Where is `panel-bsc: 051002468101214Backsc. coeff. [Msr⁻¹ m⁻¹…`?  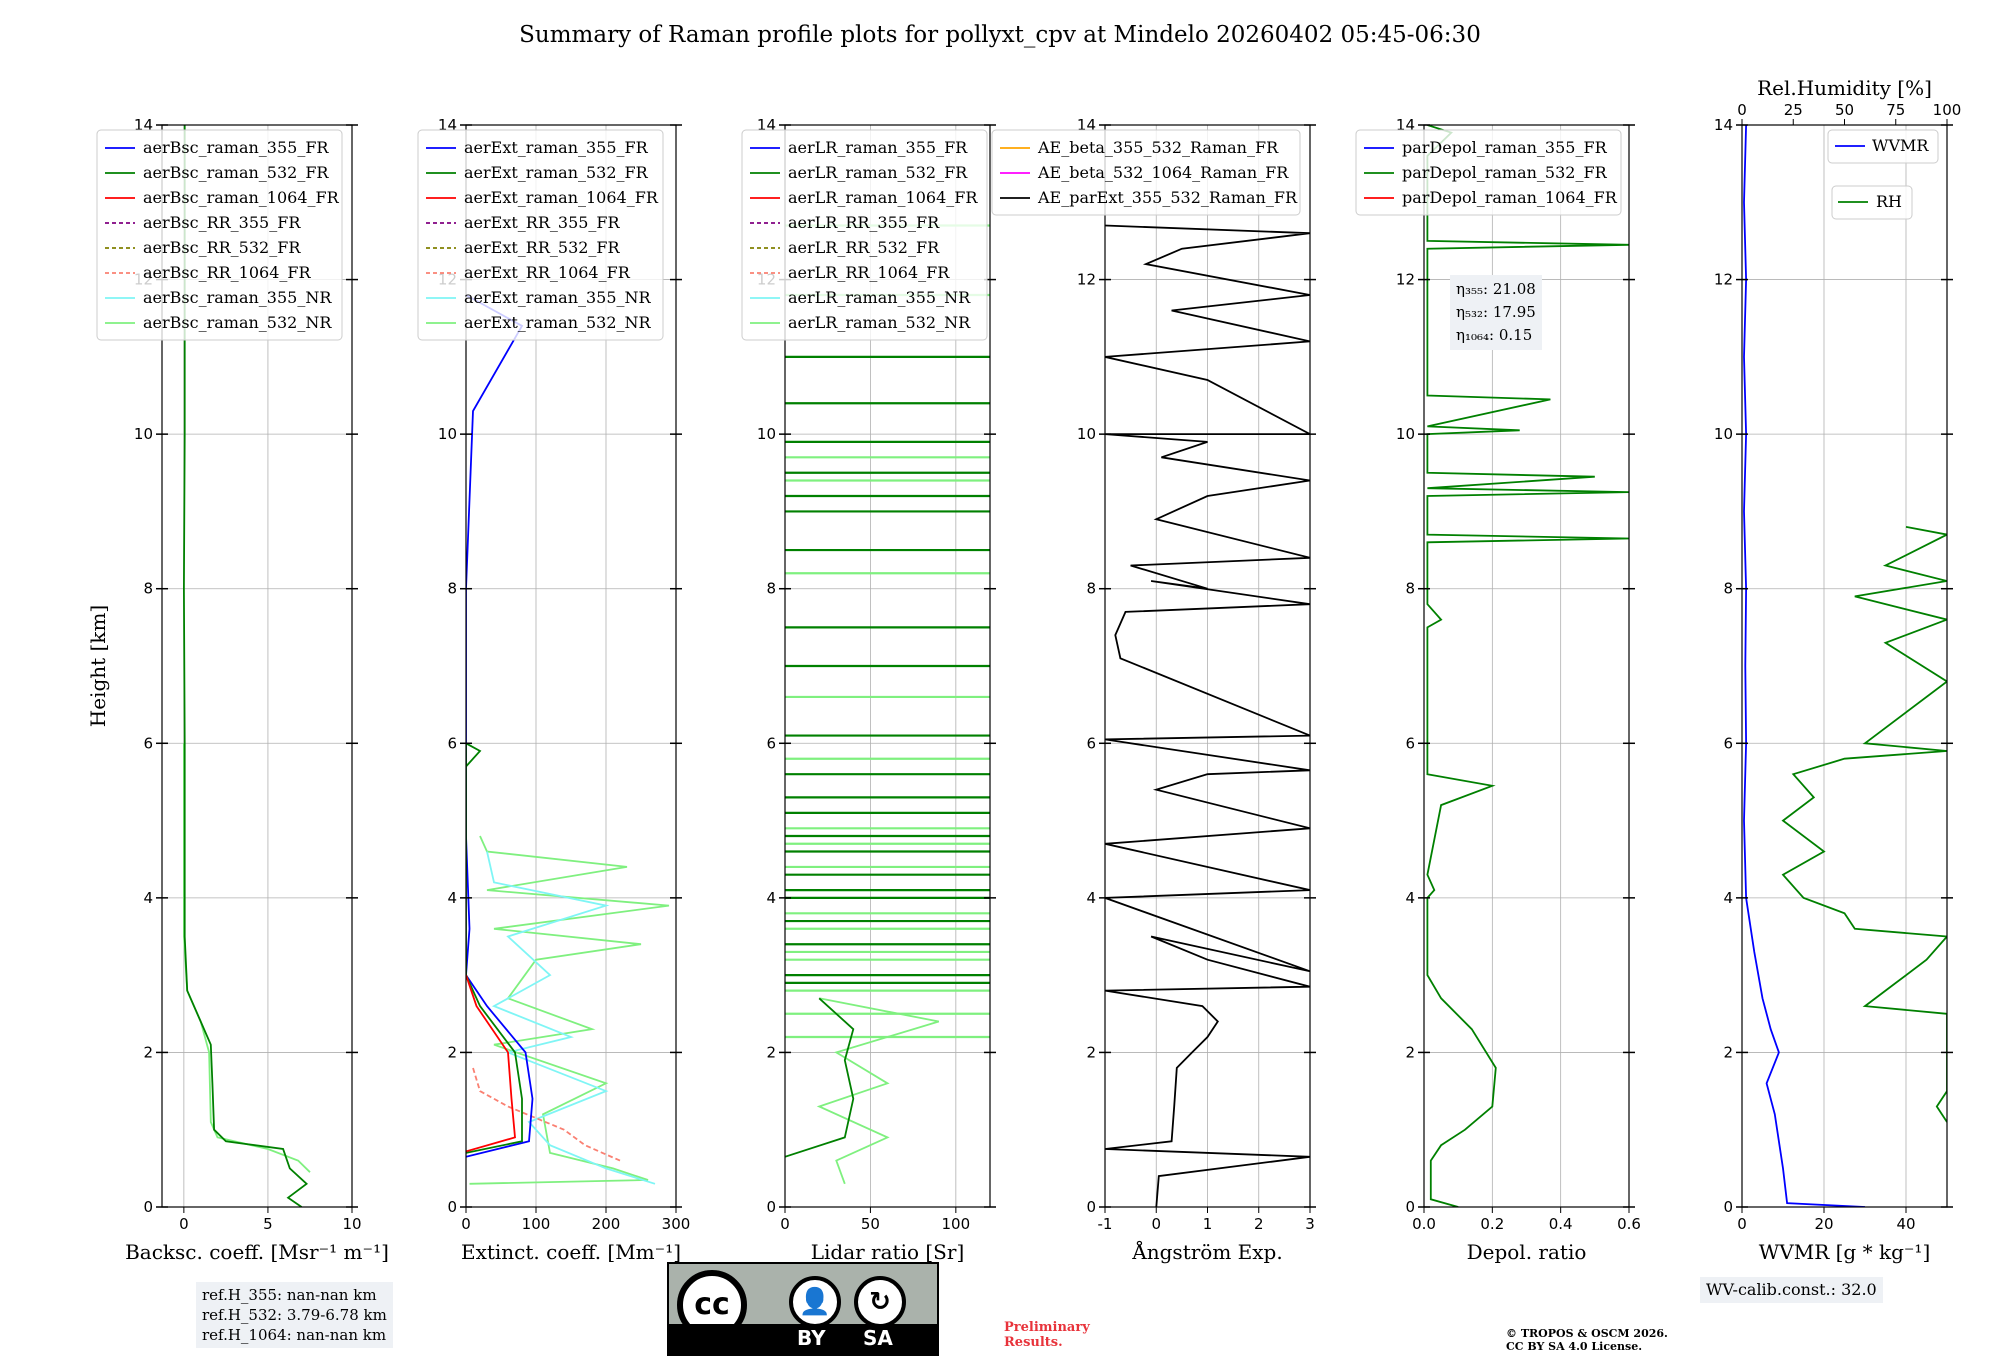 panel-bsc: 051002468101214Backsc. coeff. [Msr⁻¹ m⁻¹… is located at coordinates (237, 690).